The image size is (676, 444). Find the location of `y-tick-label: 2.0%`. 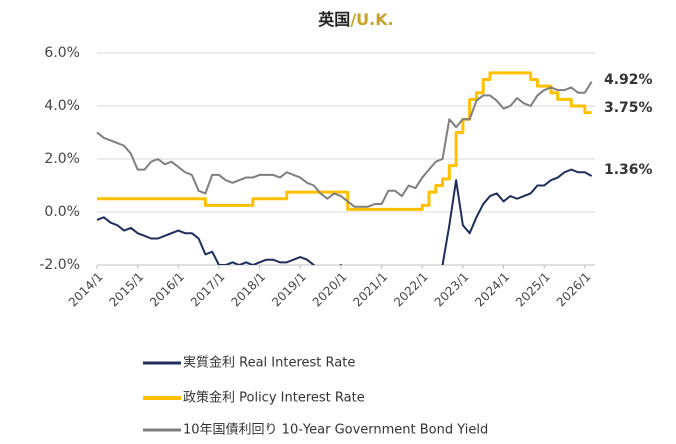

y-tick-label: 2.0% is located at coordinates (62, 159).